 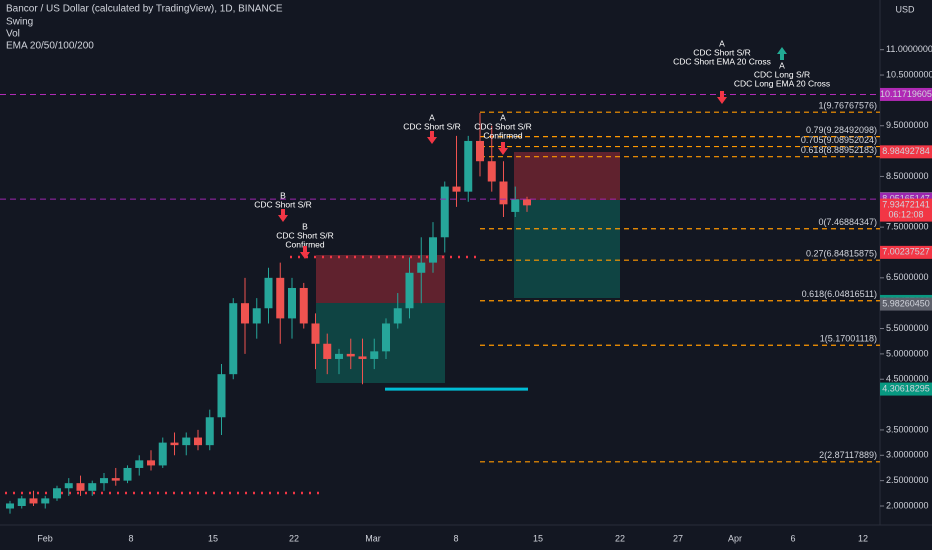 I want to click on fib-label: 0.27(6.84815875), so click(x=841, y=254).